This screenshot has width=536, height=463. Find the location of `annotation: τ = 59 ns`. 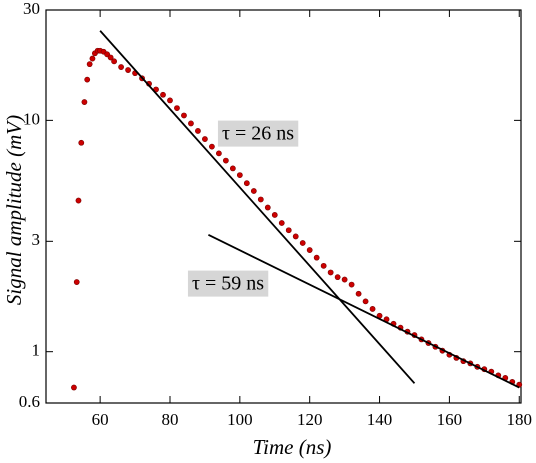

annotation: τ = 59 ns is located at coordinates (228, 284).